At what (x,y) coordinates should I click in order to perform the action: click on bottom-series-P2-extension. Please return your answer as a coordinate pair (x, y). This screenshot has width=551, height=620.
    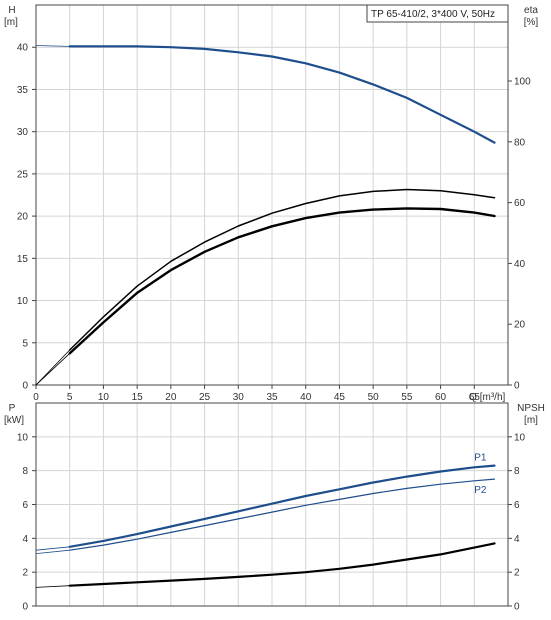
    Looking at the image, I should click on (52, 551).